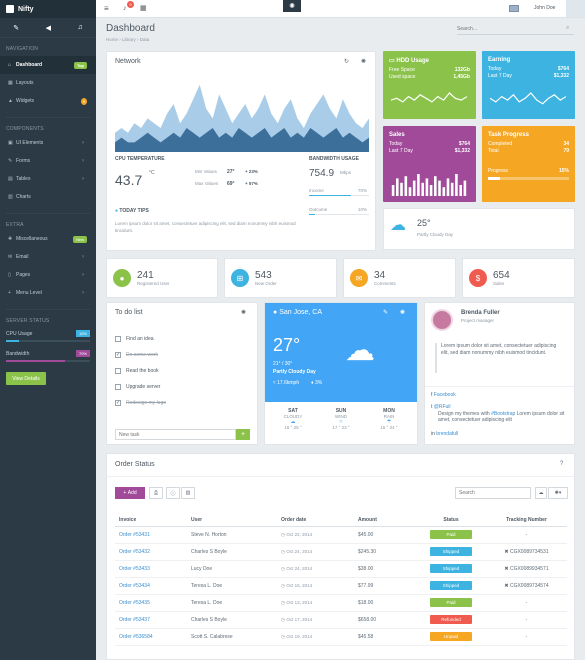 Image resolution: width=585 pixels, height=660 pixels. I want to click on column-header: Tracking Number, so click(526, 520).